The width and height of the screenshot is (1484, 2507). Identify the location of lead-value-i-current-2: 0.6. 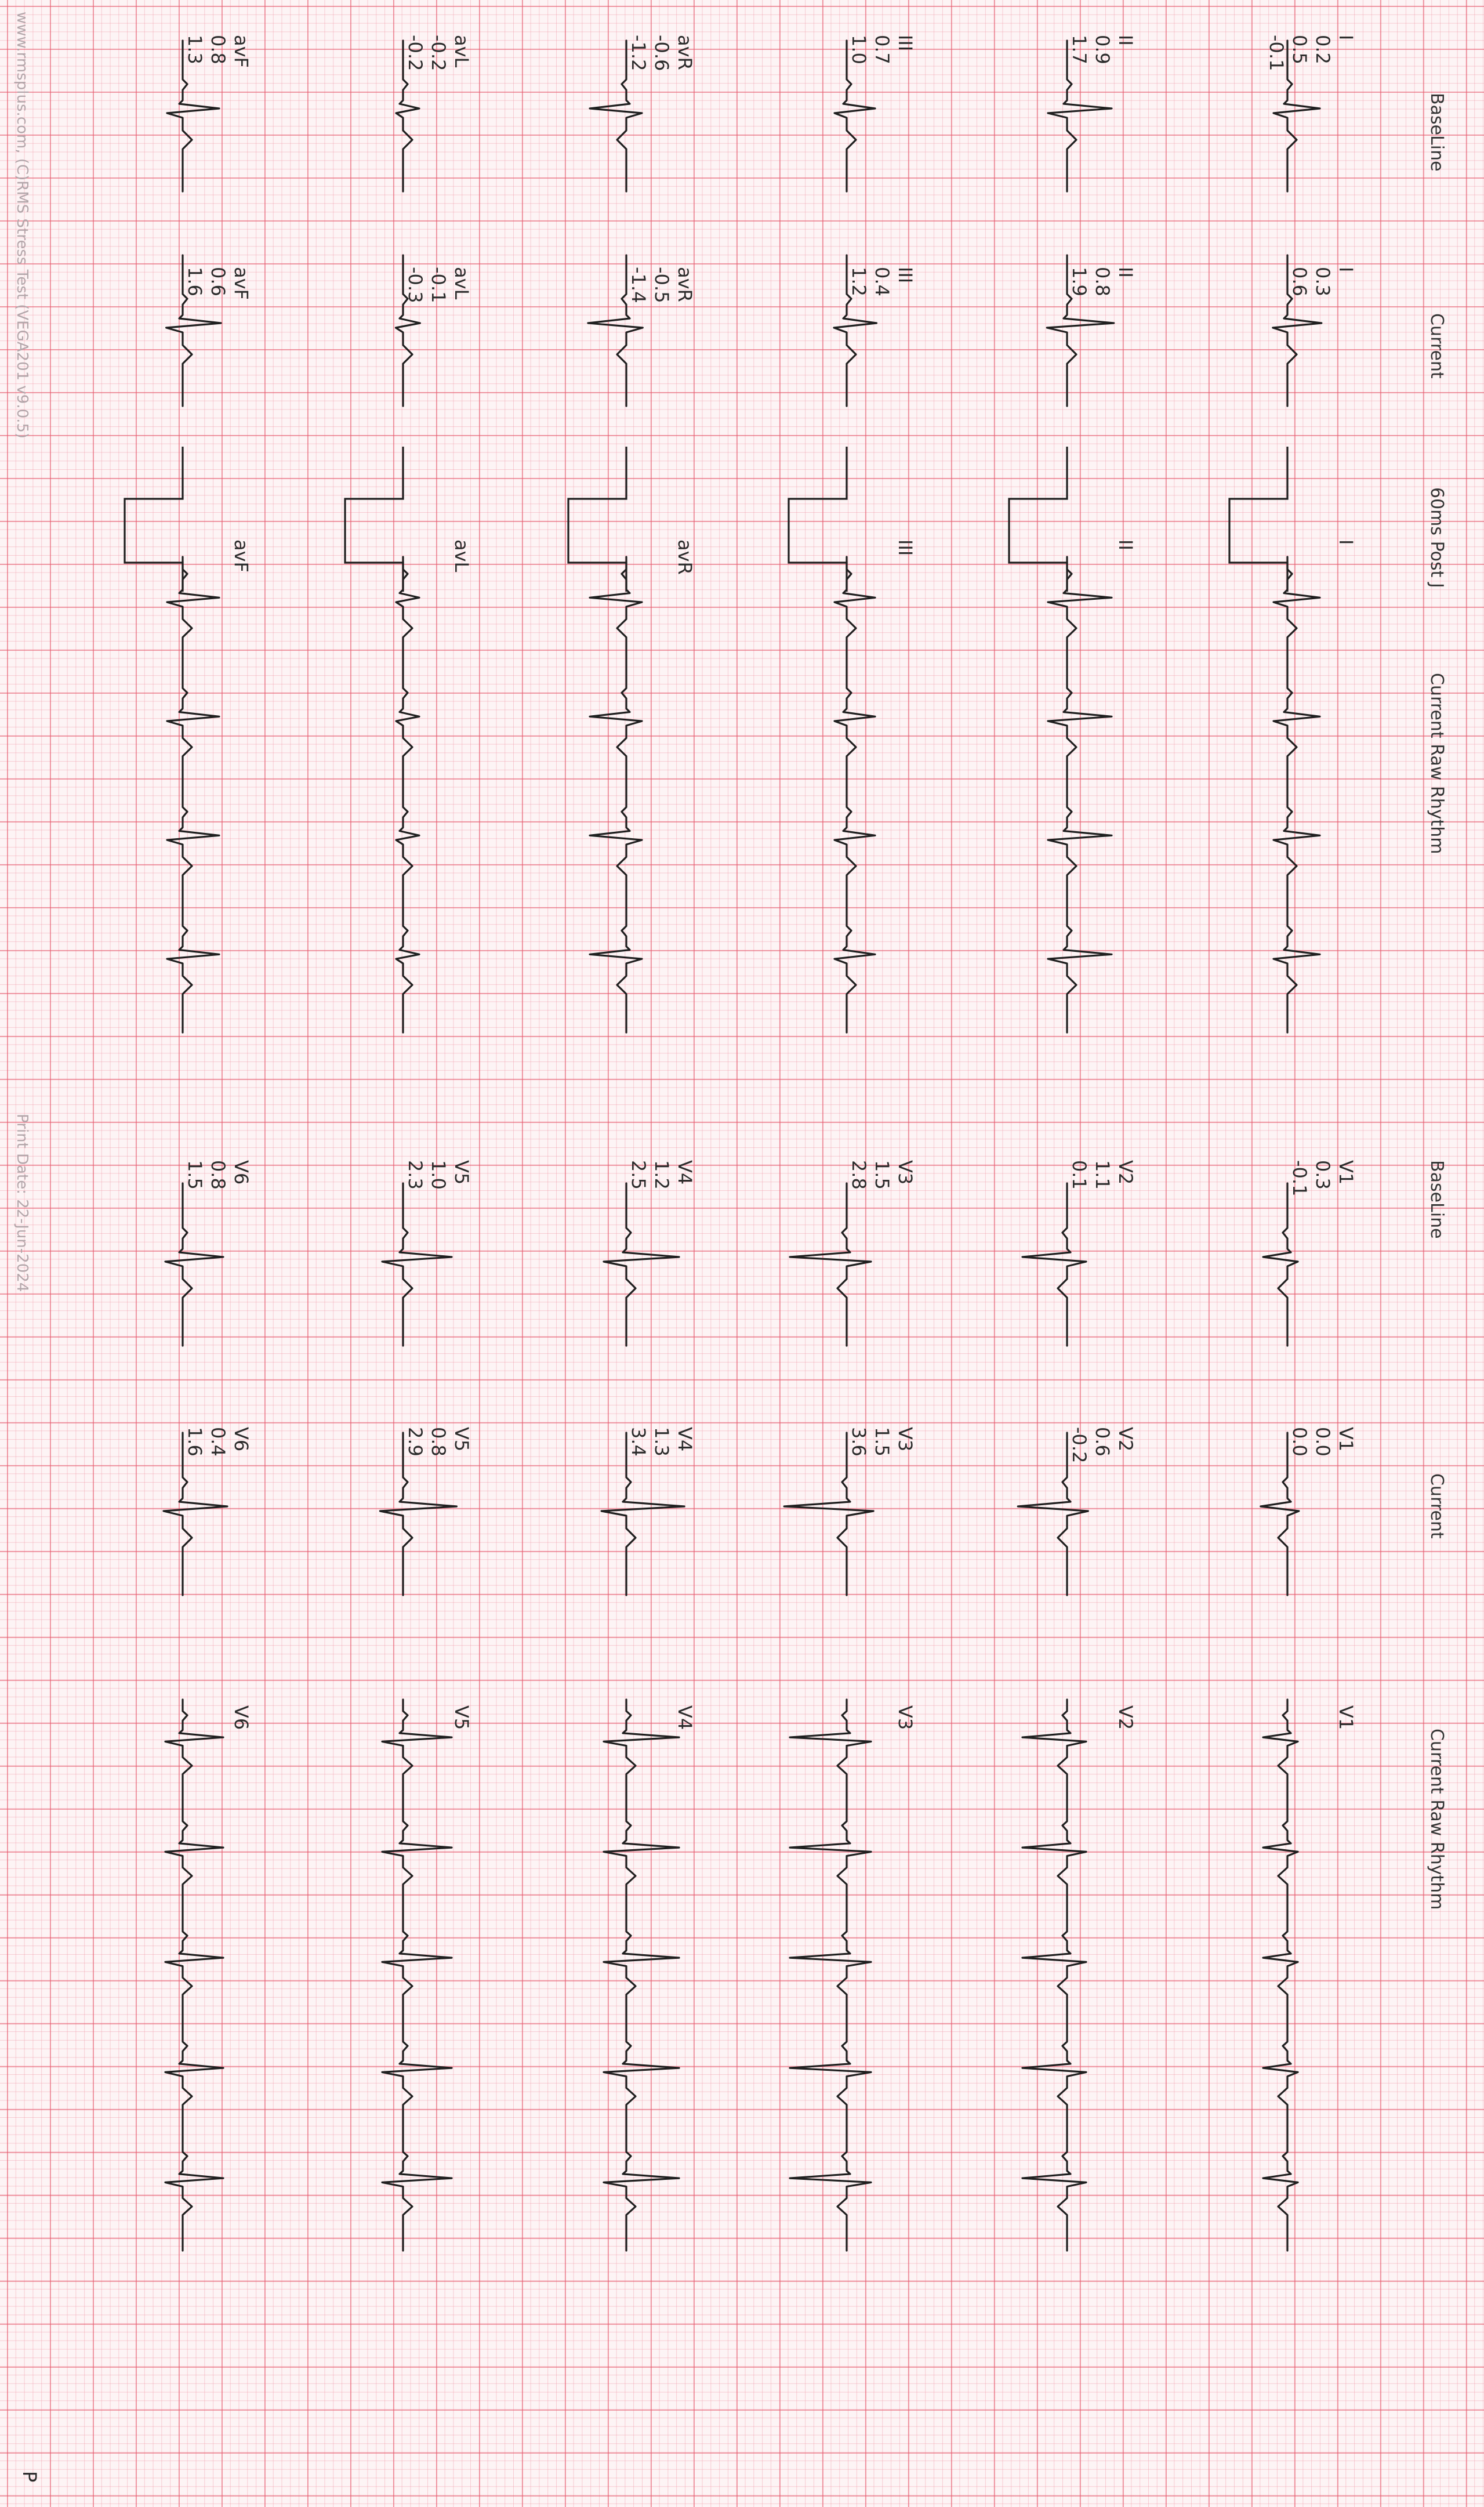
(1300, 281).